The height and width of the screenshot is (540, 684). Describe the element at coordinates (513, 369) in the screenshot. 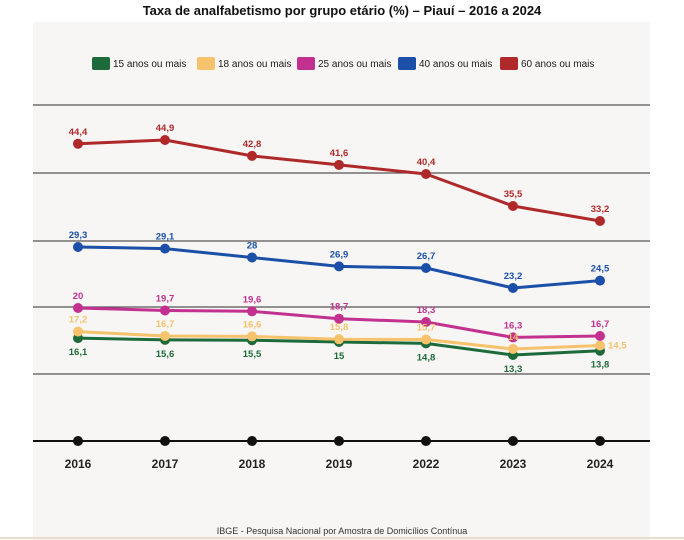

I see `data-label: 13,3` at that location.